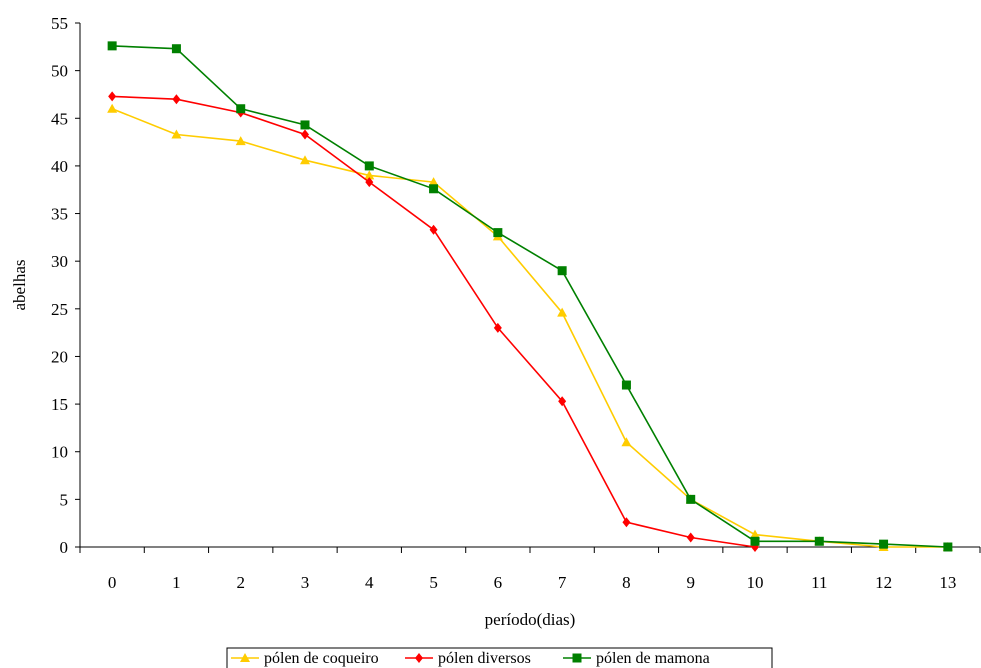 The height and width of the screenshot is (668, 981). I want to click on x-tick-label: 3, so click(305, 582).